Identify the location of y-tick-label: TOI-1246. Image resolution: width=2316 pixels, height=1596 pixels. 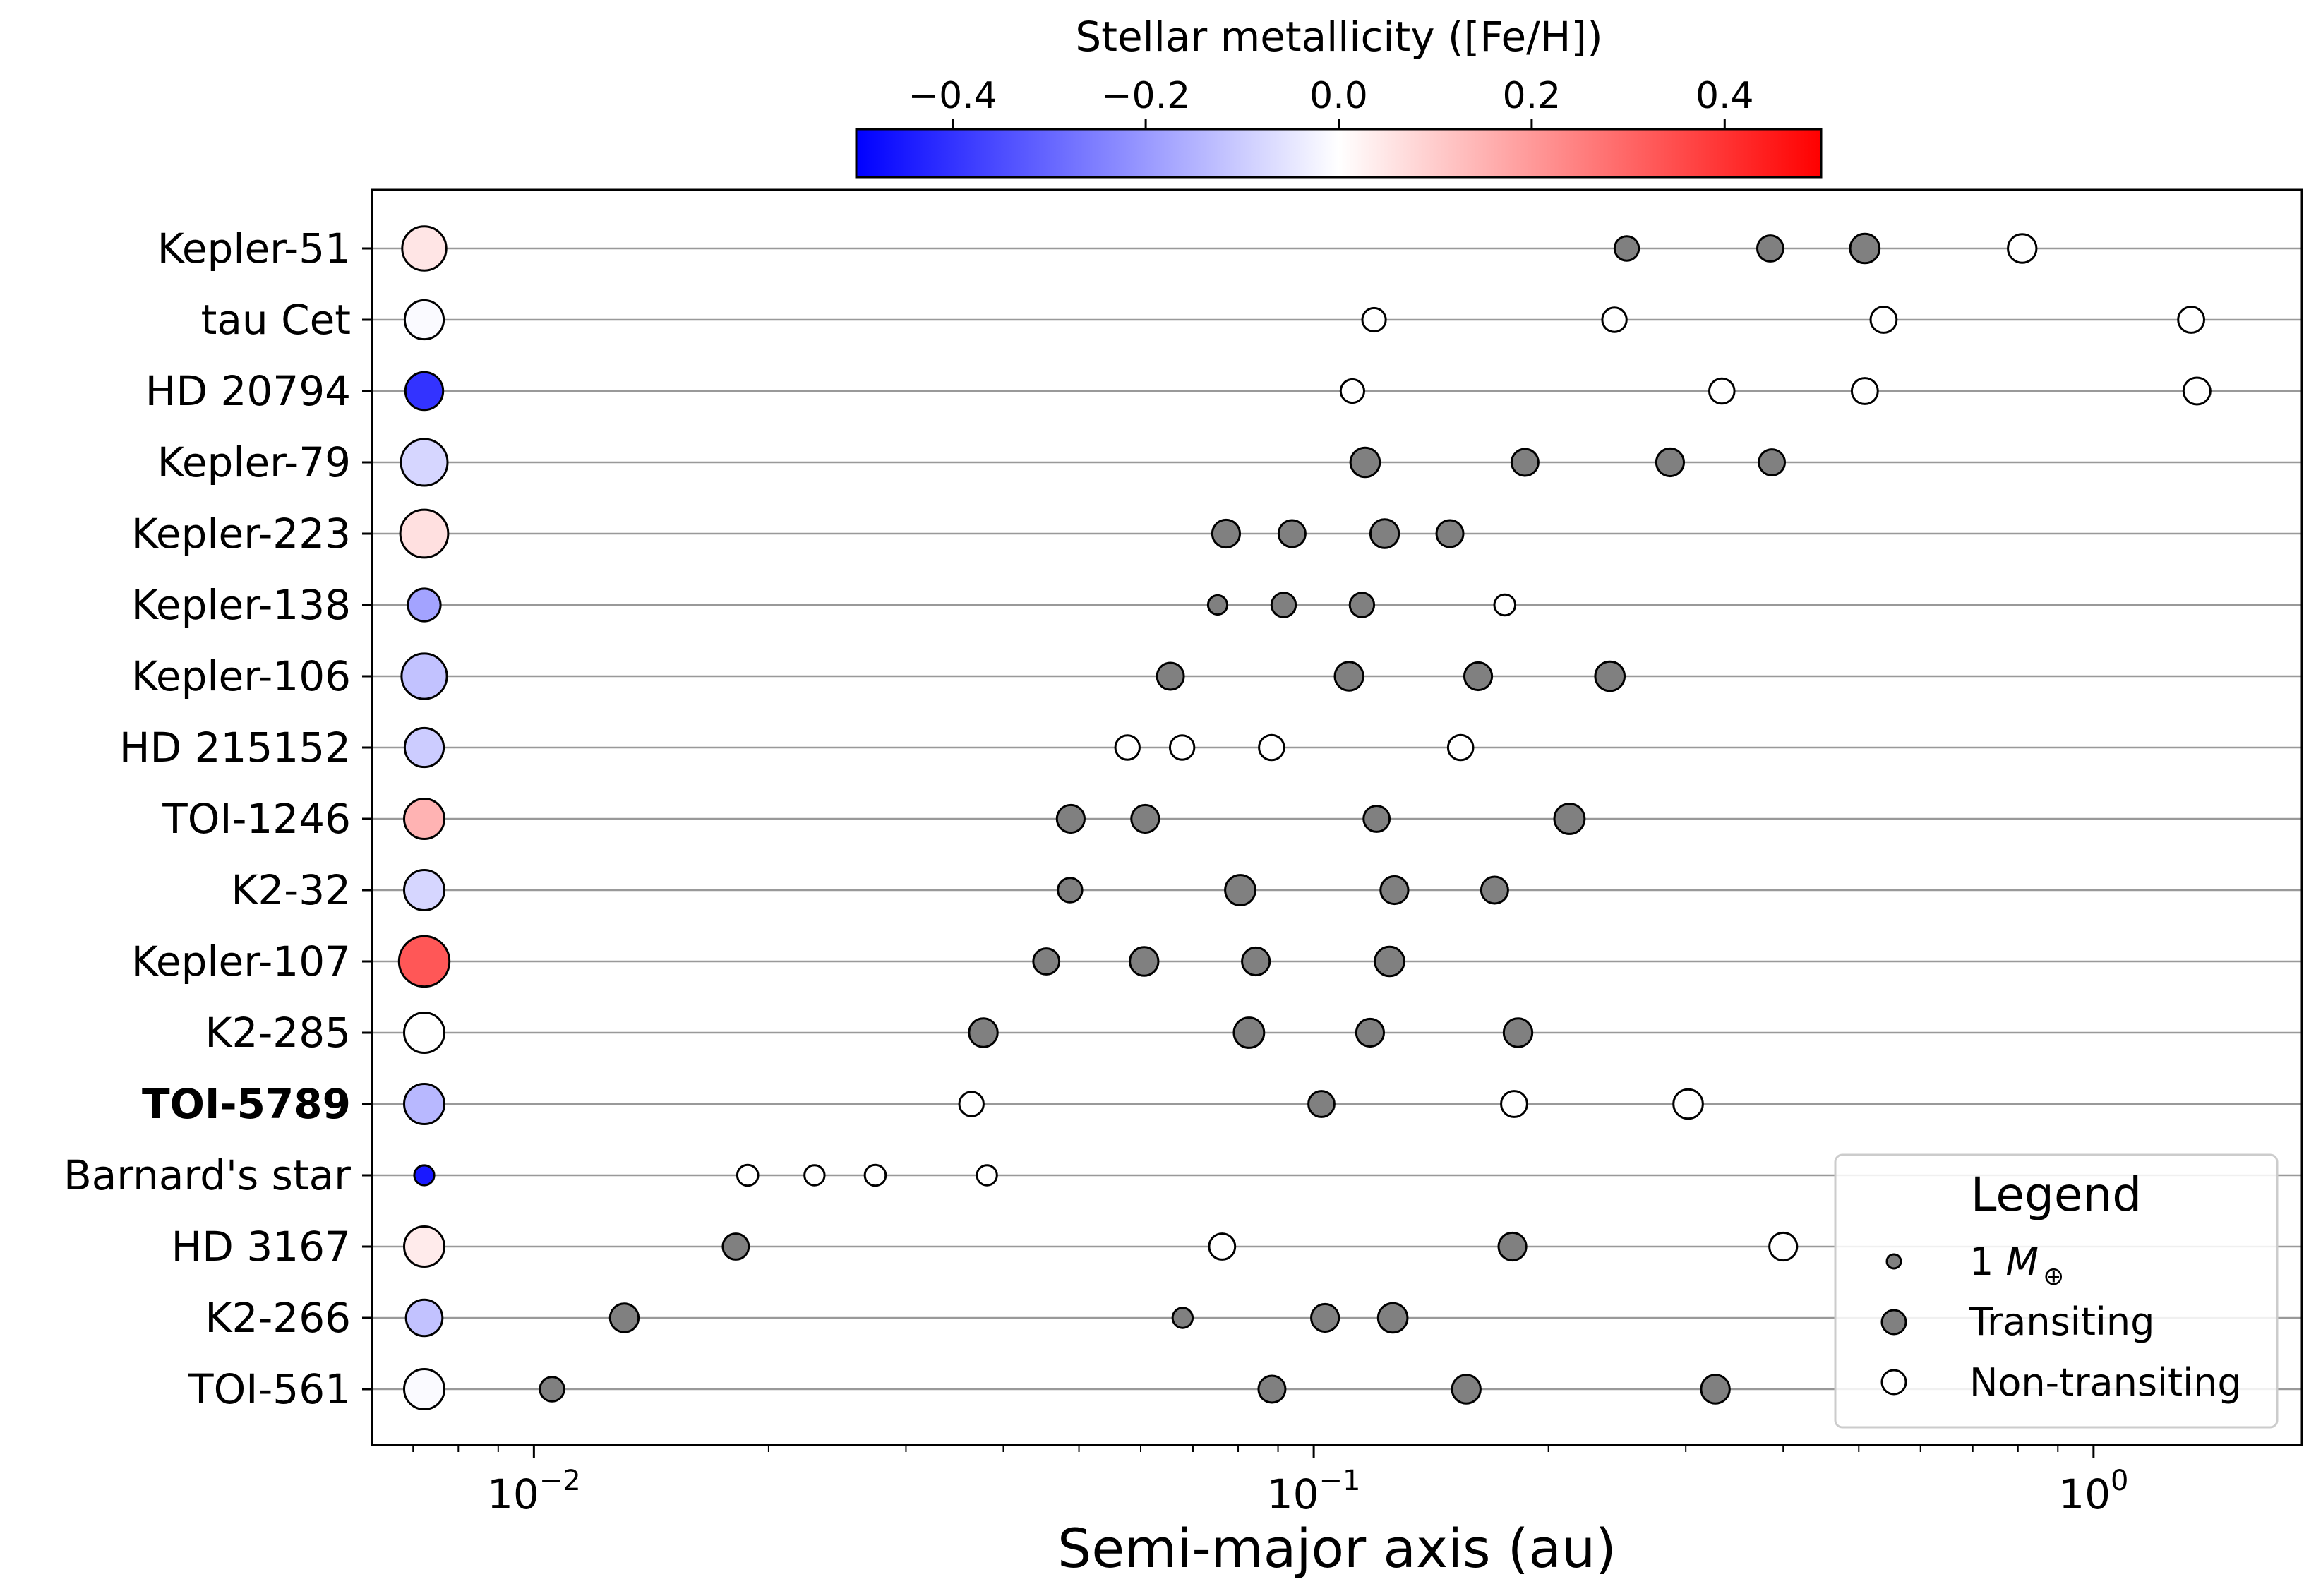
(256, 819).